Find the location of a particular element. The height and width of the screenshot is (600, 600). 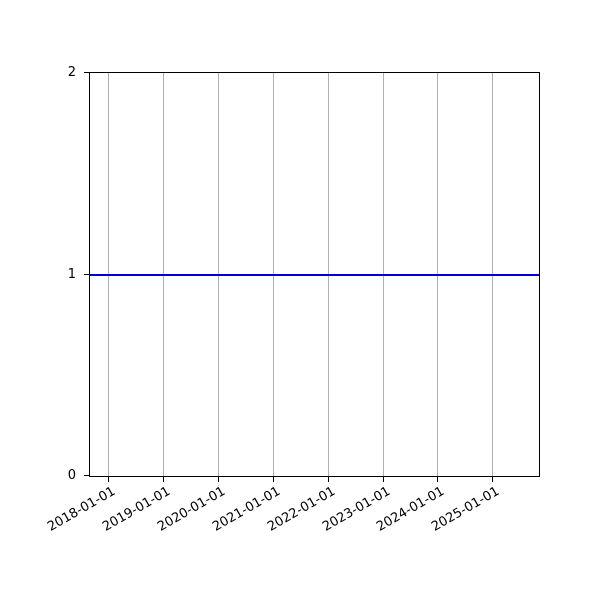

y-tick-label: 1 is located at coordinates (71, 274).